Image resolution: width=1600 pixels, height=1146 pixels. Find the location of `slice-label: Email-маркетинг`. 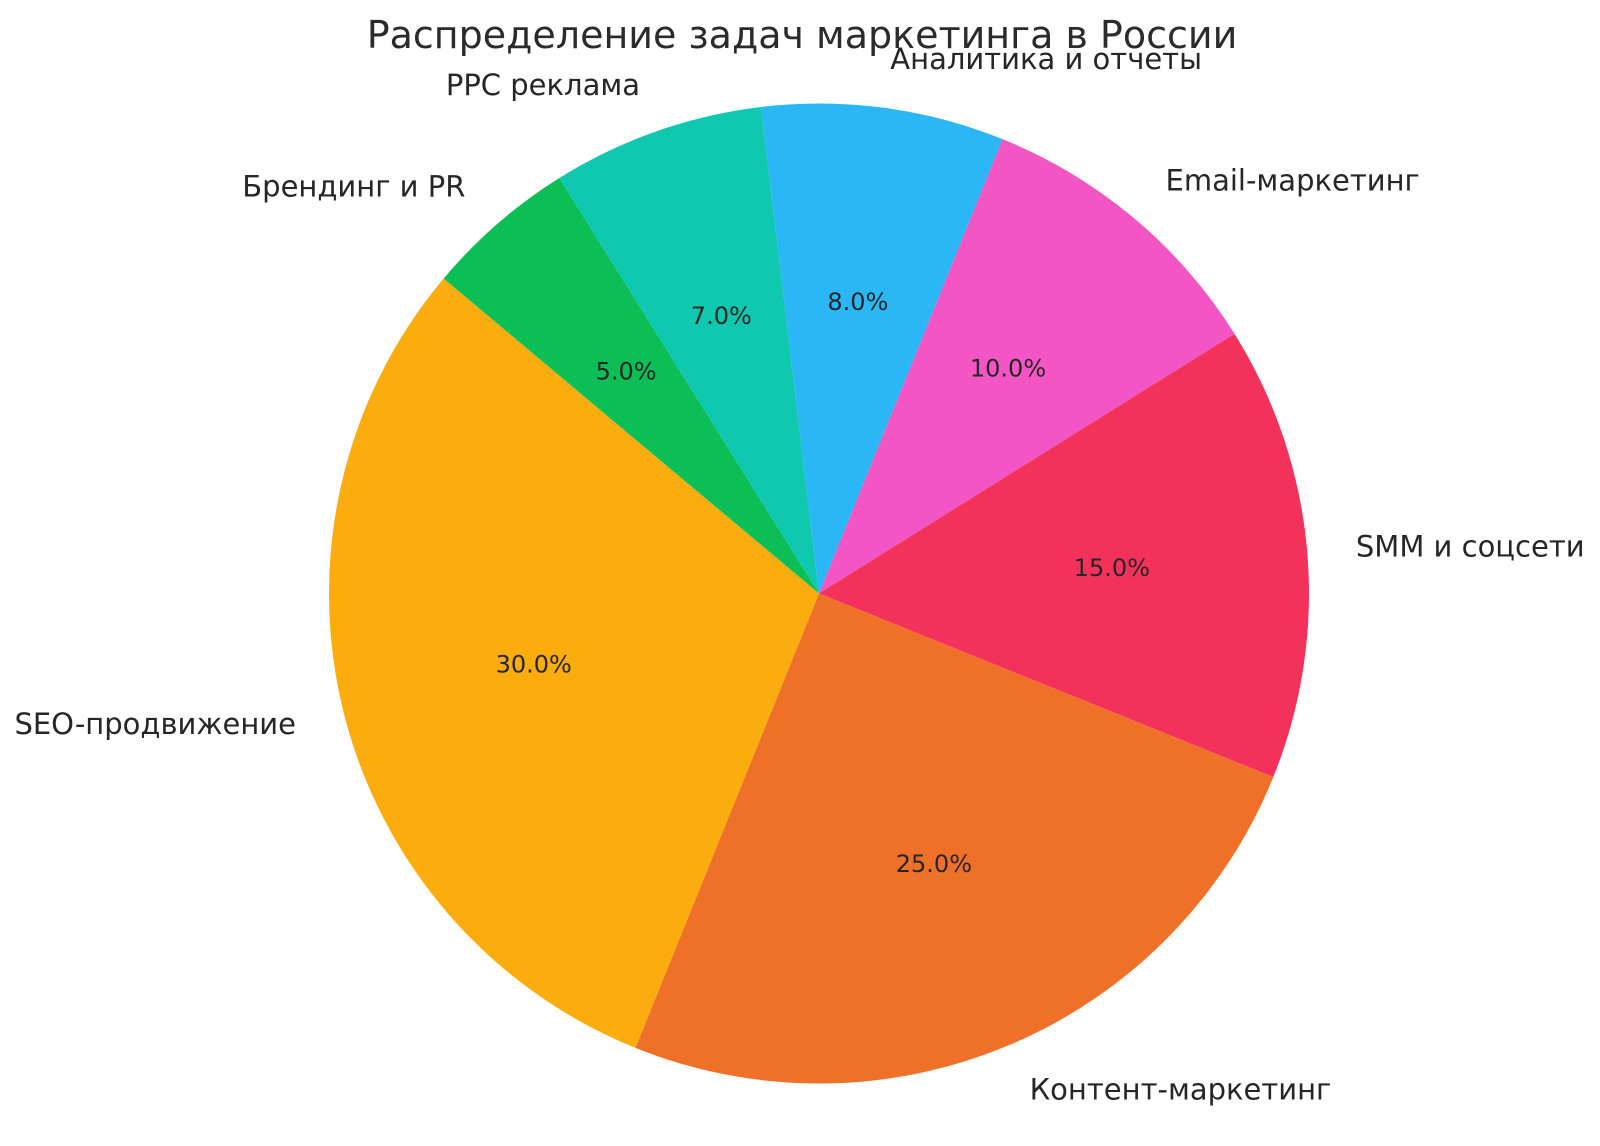

slice-label: Email-маркетинг is located at coordinates (1293, 181).